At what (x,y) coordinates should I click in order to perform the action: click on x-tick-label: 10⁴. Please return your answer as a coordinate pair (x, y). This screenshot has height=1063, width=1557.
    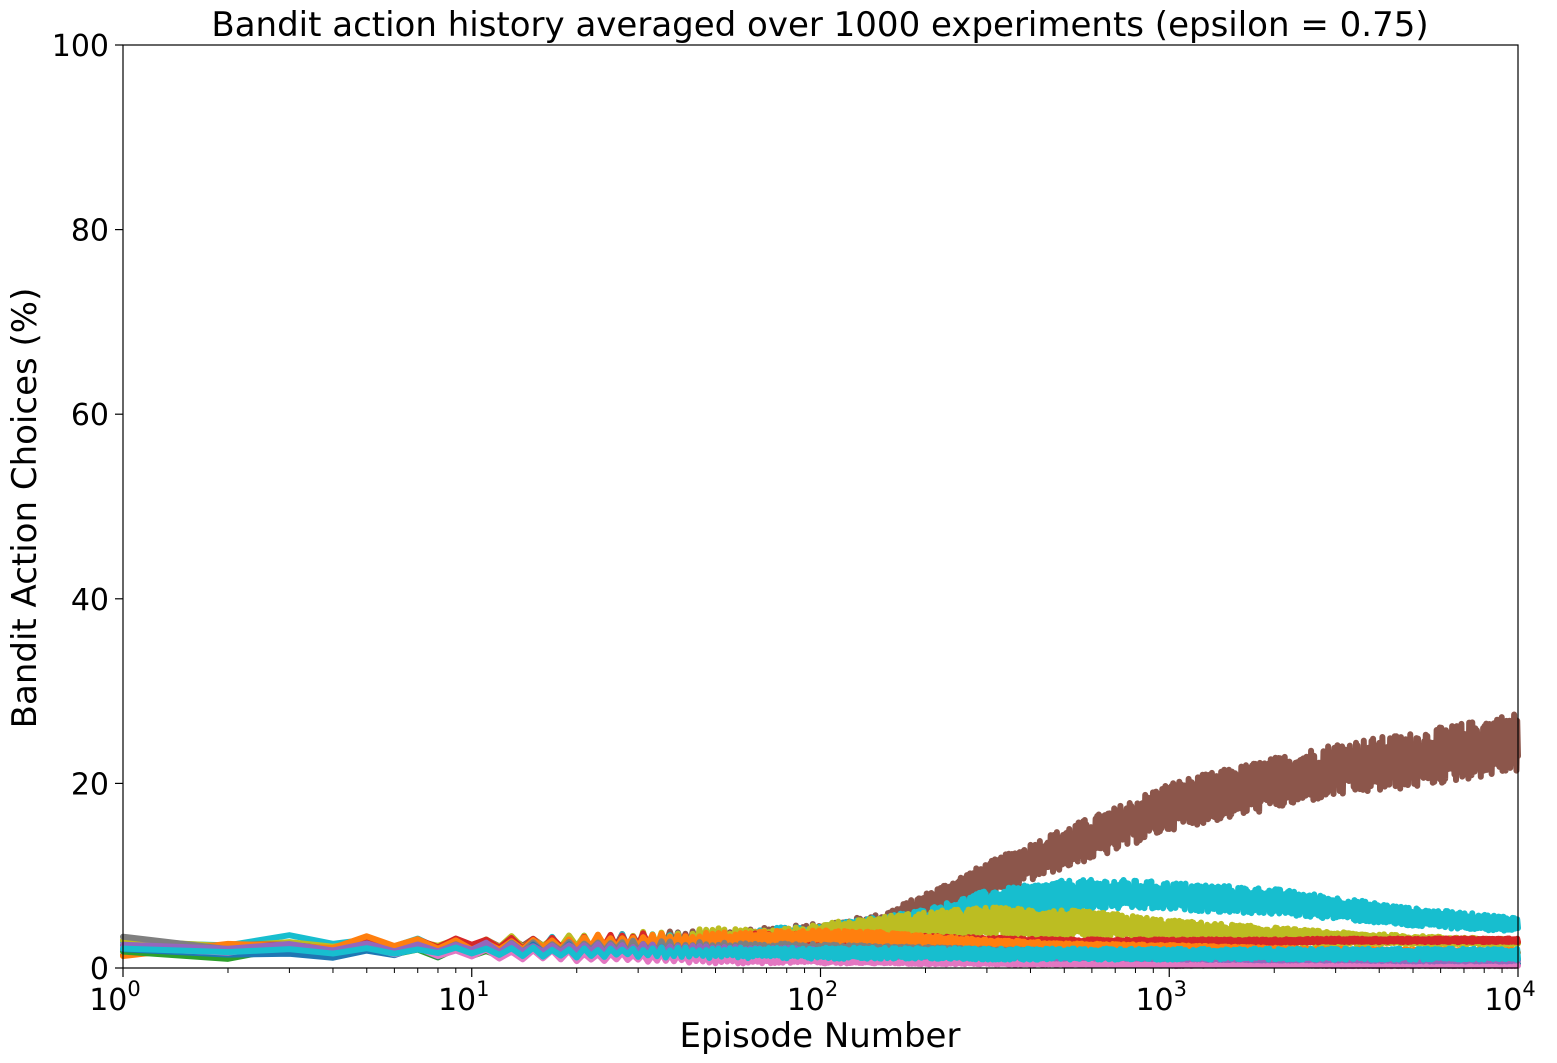
    Looking at the image, I should click on (1510, 997).